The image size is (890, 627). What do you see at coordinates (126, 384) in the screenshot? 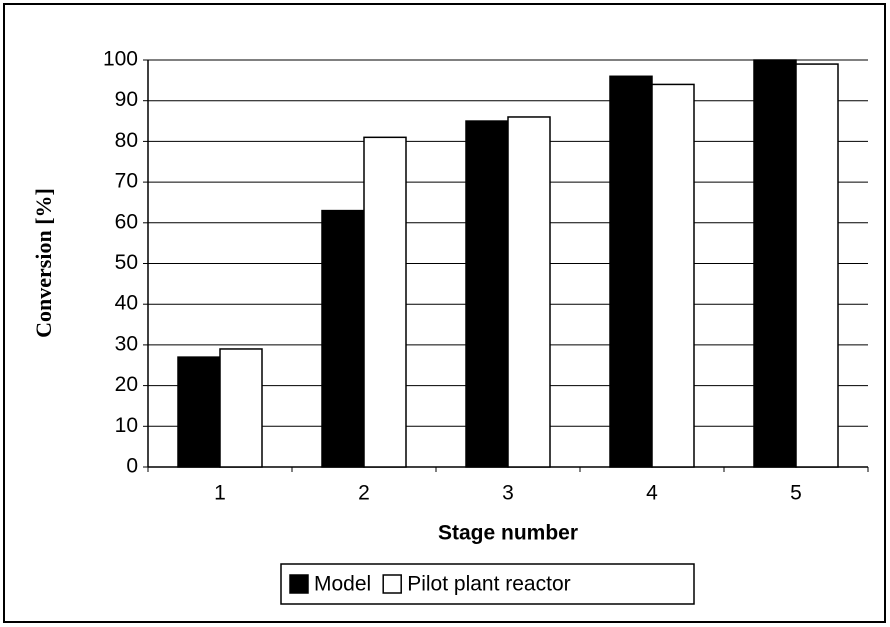
I see `y-tick-label: 20` at bounding box center [126, 384].